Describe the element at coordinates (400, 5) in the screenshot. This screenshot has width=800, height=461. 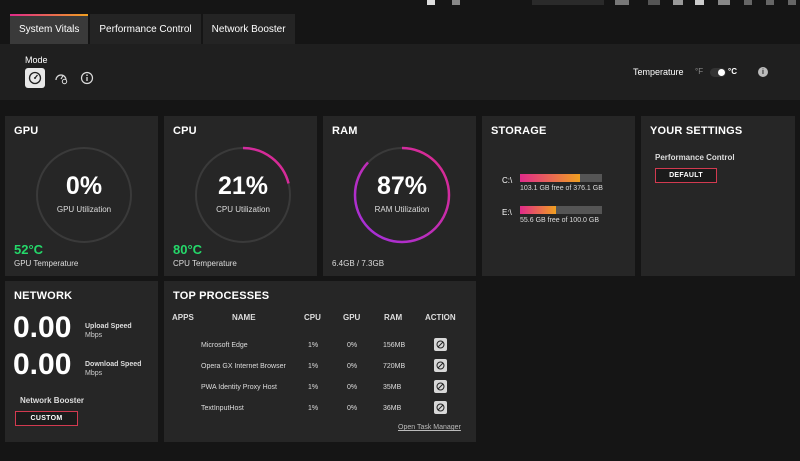
I see `title-bar` at that location.